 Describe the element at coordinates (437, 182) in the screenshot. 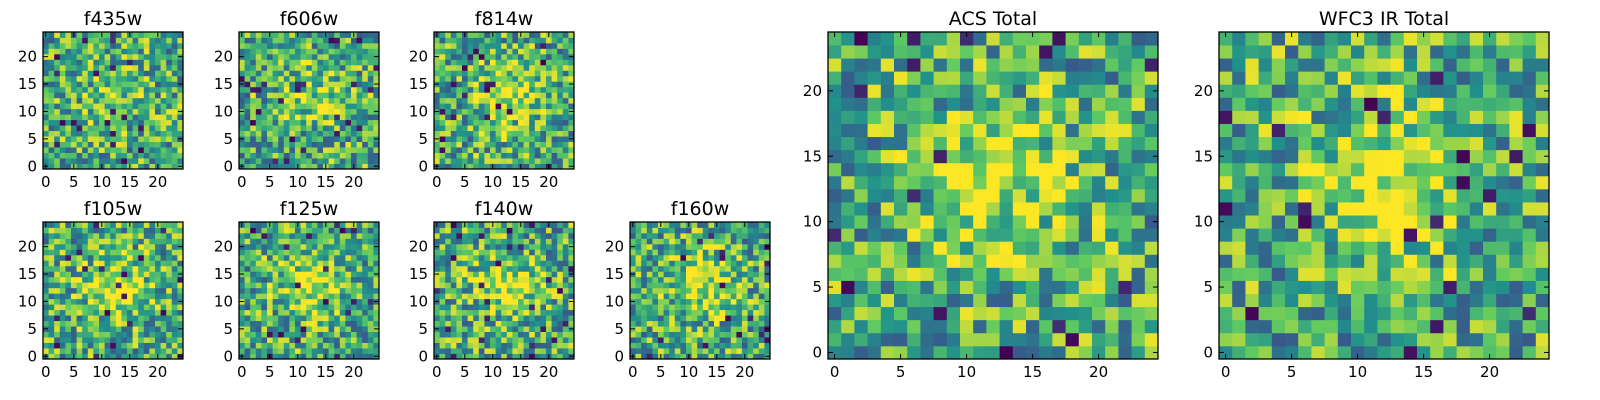

I see `x-tick-label: 0` at that location.